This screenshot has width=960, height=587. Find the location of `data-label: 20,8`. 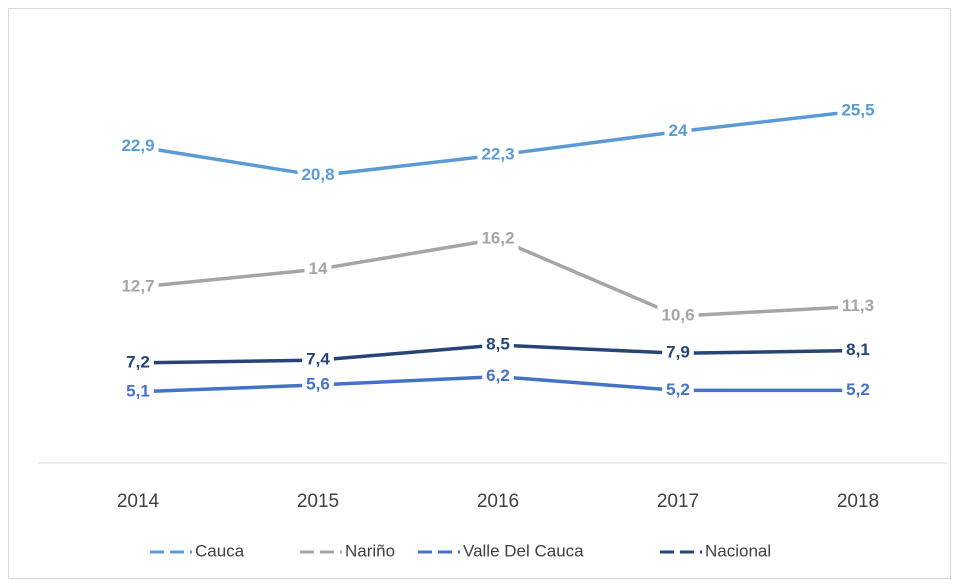

data-label: 20,8 is located at coordinates (317, 174).